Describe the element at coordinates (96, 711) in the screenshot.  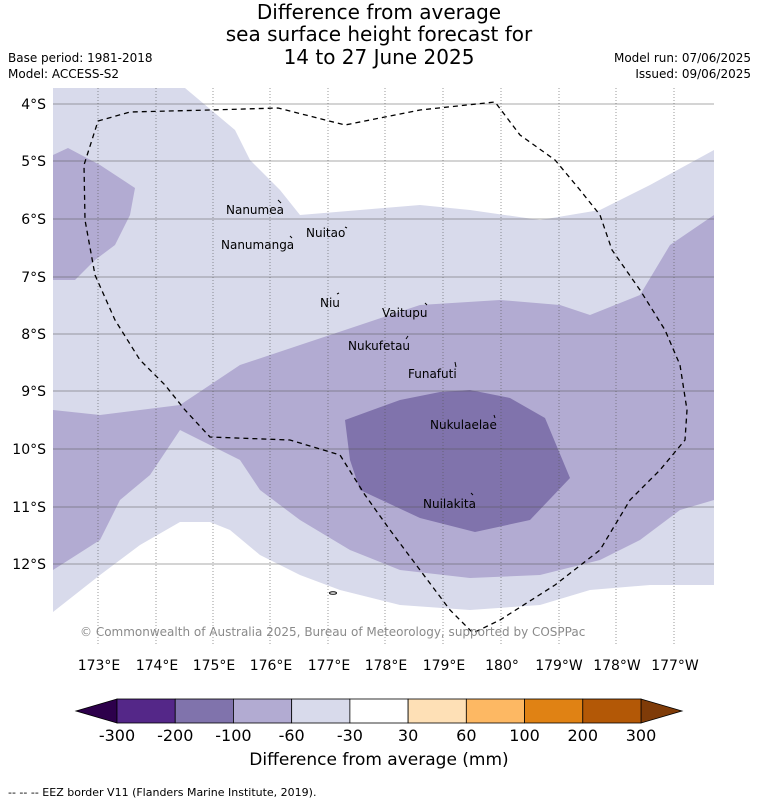
I see `colorbar-under-arrow` at that location.